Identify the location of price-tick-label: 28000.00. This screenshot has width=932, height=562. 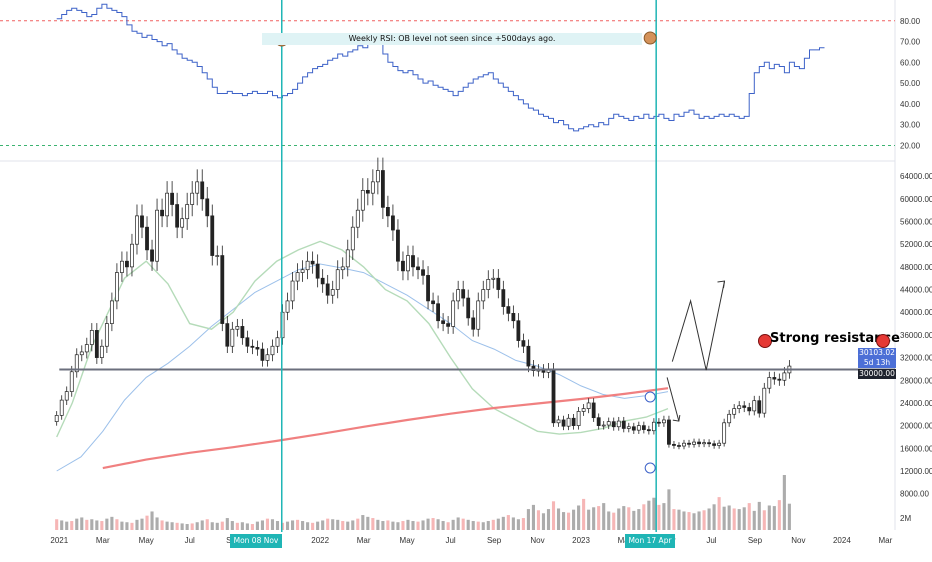
(916, 380).